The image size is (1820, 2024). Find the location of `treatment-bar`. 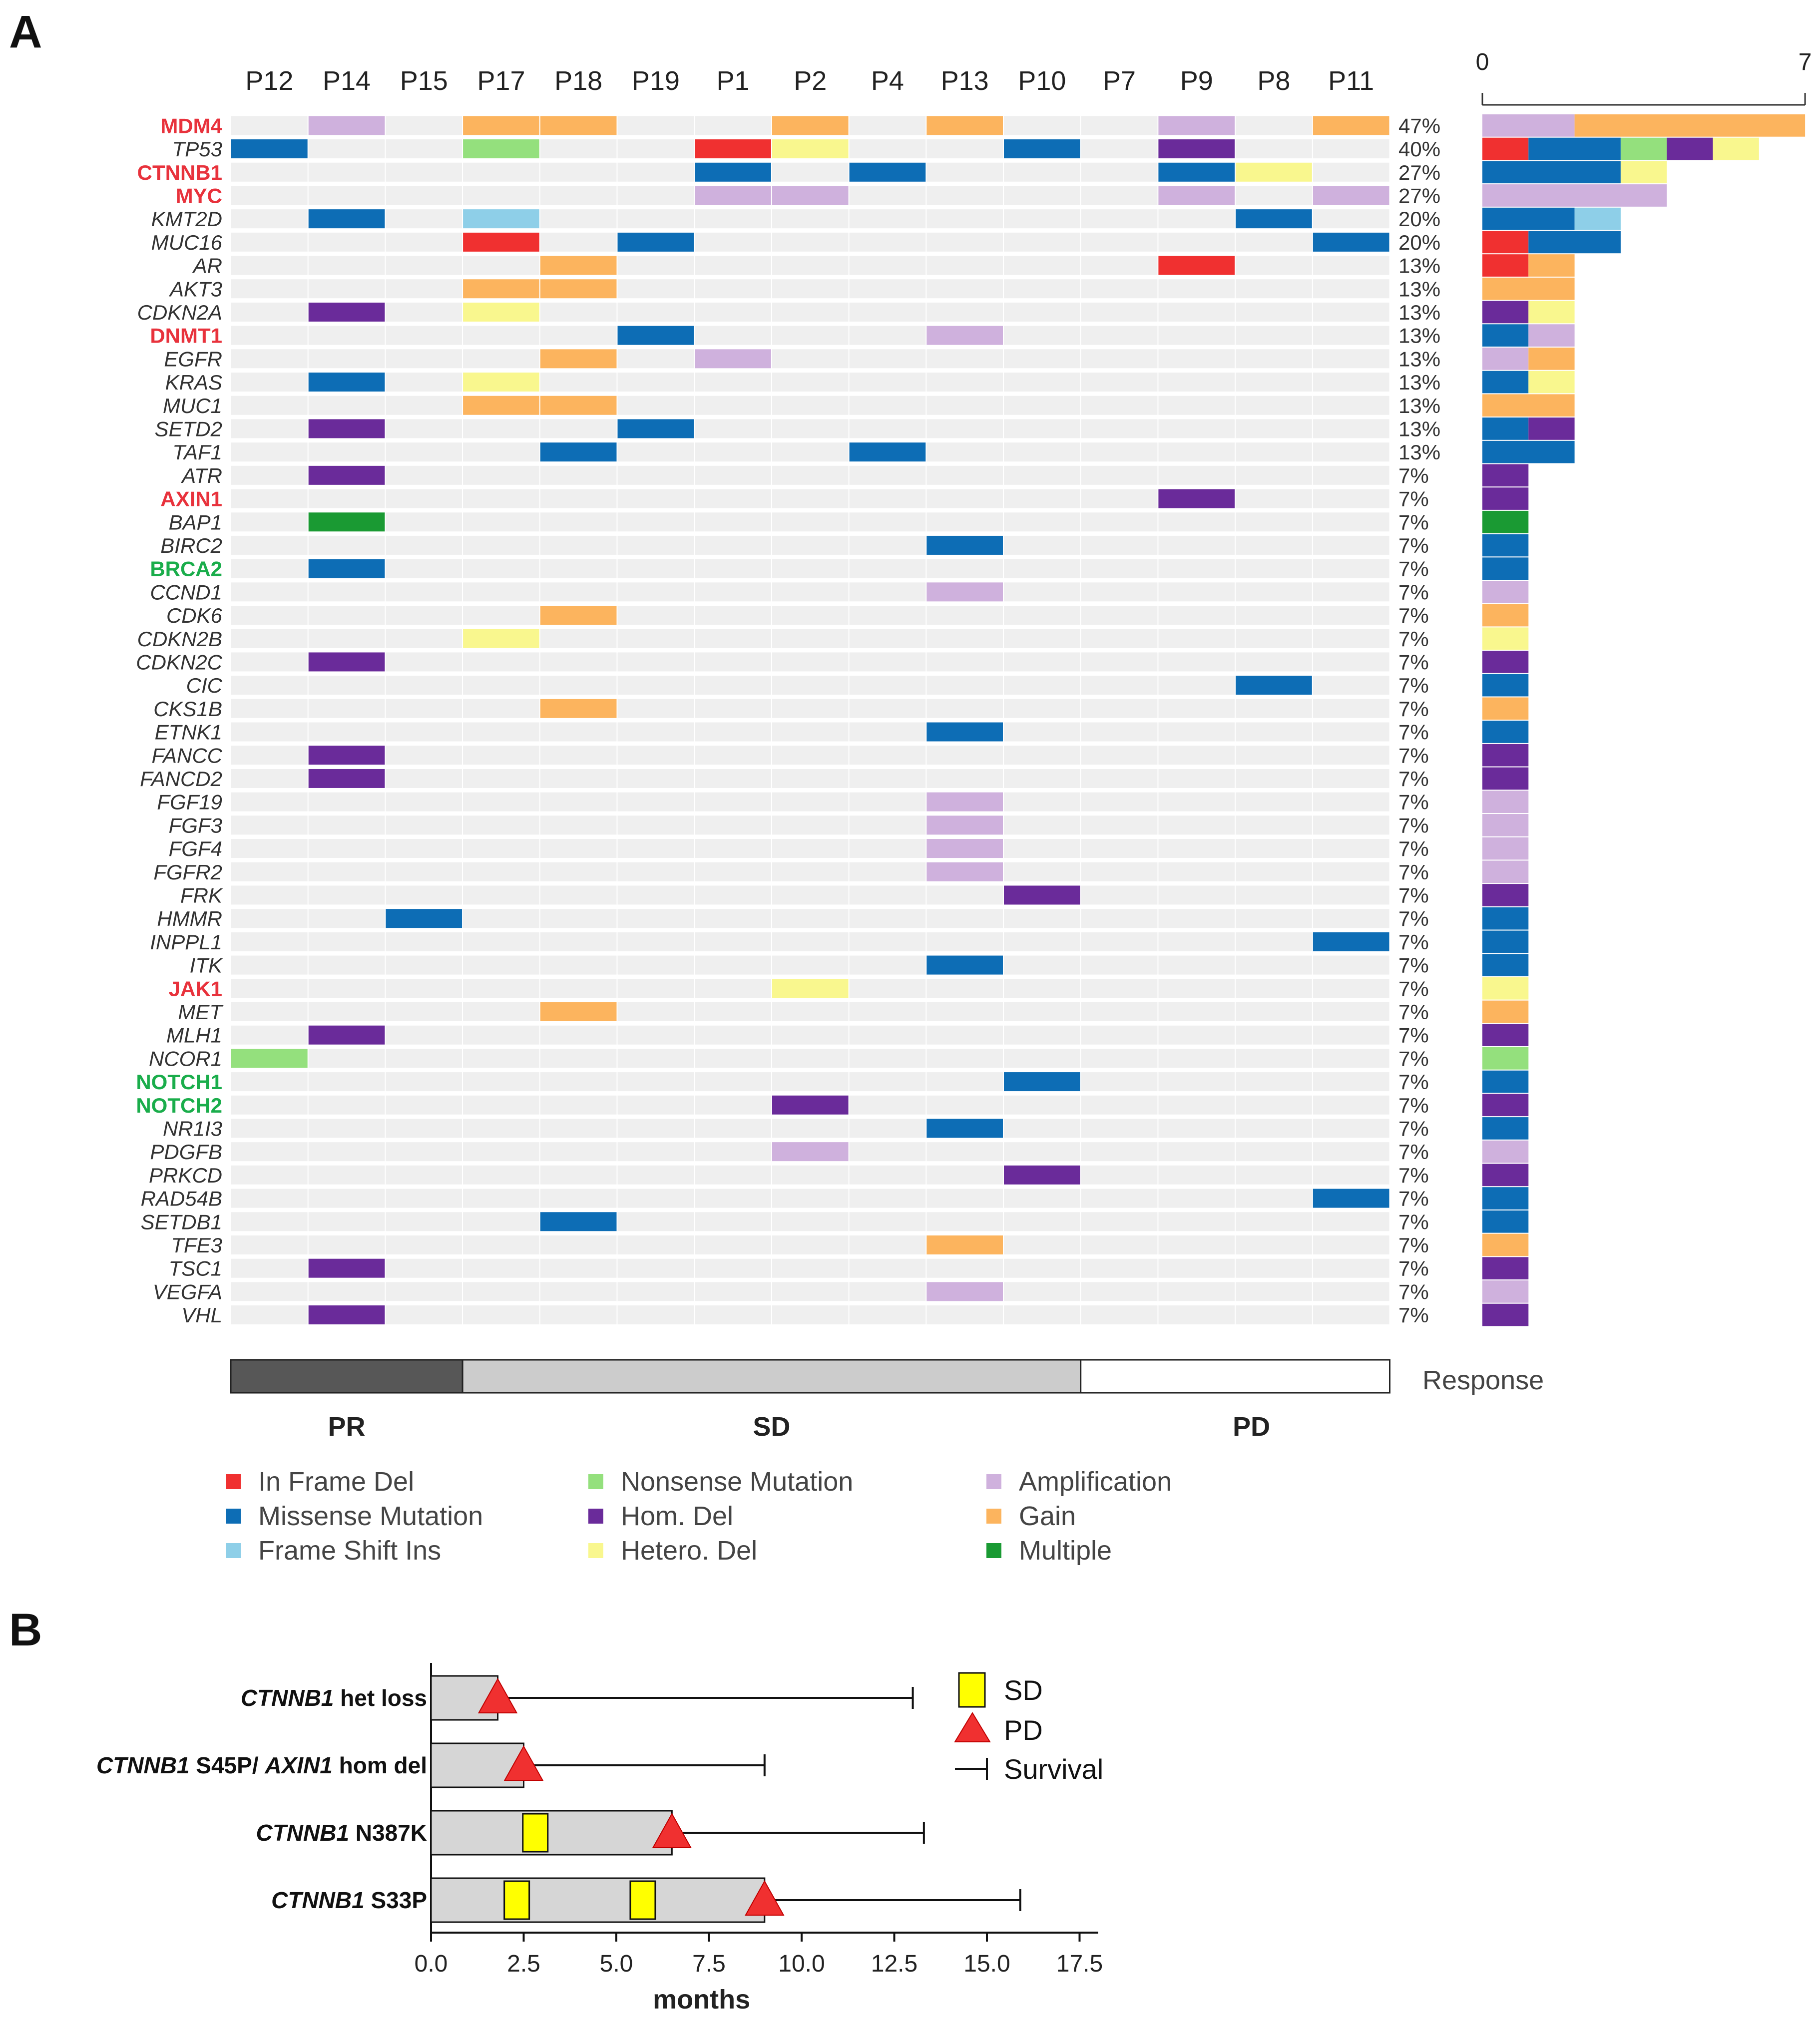

treatment-bar is located at coordinates (552, 1833).